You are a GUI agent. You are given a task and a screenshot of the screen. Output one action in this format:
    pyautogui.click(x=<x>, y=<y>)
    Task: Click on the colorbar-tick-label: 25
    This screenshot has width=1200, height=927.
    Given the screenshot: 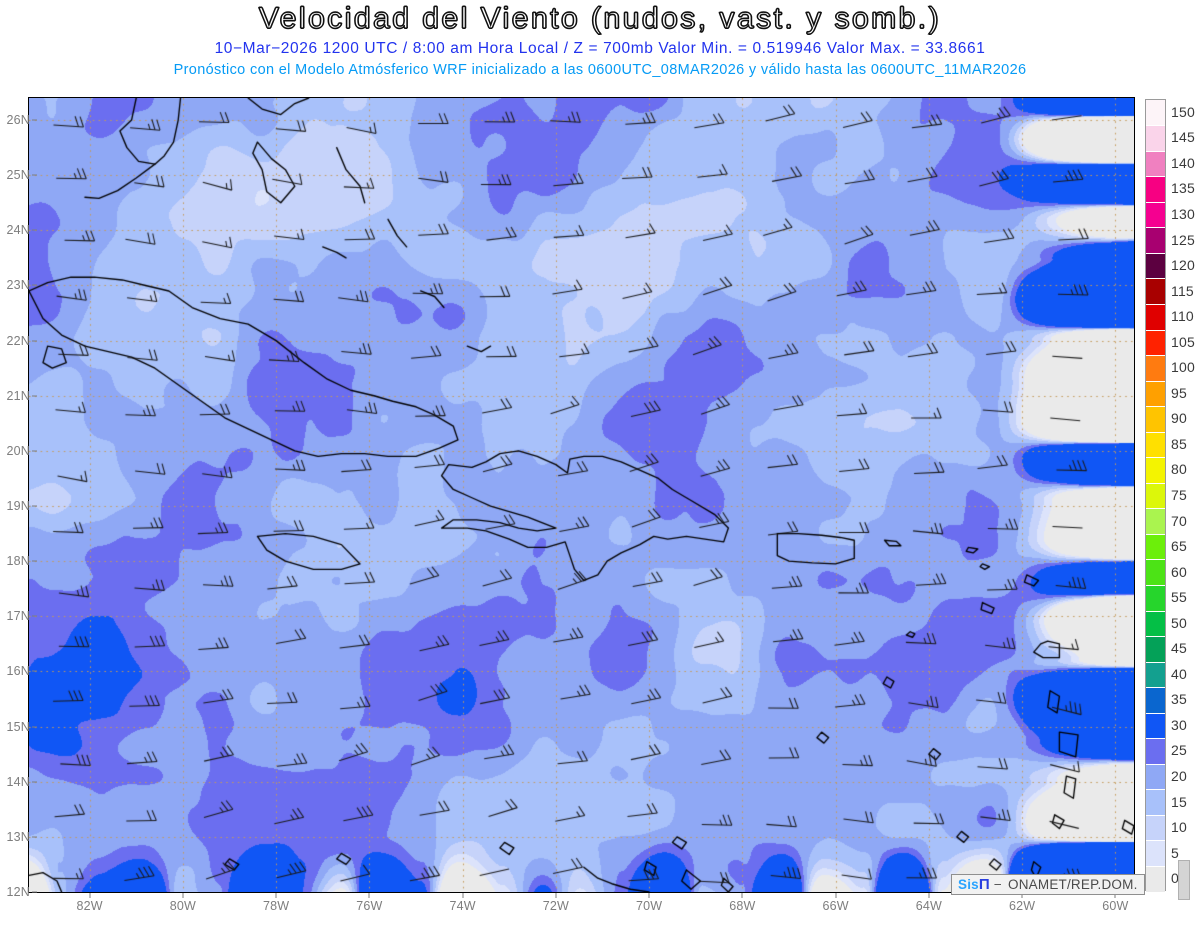 What is the action you would take?
    pyautogui.click(x=1179, y=750)
    